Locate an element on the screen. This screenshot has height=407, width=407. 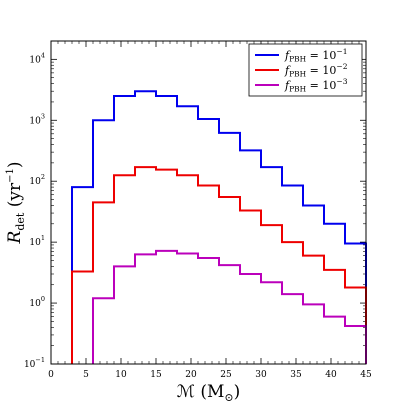
y-axis-label-mid: (yr is located at coordinates (15, 197).